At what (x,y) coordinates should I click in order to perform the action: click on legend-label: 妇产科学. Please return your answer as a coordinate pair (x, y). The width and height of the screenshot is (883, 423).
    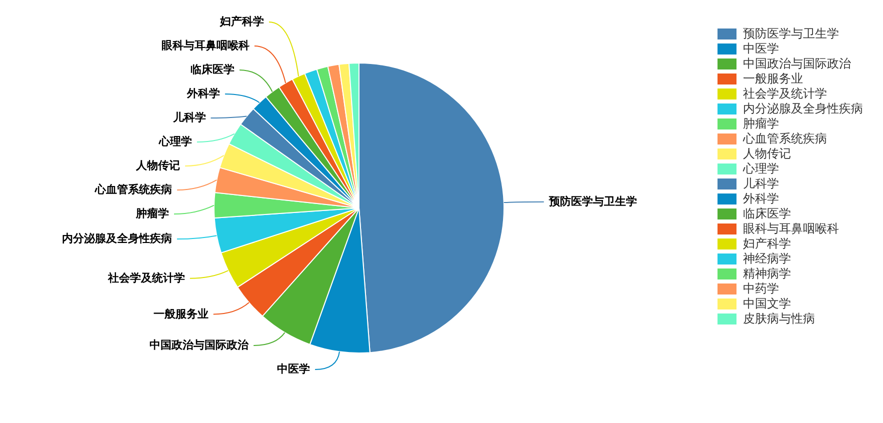
    Looking at the image, I should click on (767, 243).